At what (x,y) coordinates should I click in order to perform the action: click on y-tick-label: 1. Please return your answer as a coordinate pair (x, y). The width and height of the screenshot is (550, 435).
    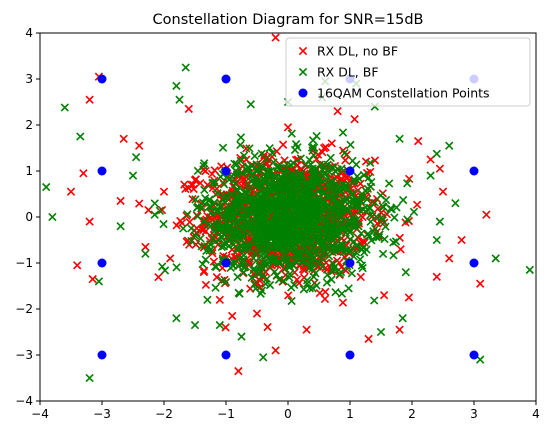
    Looking at the image, I should click on (29, 171).